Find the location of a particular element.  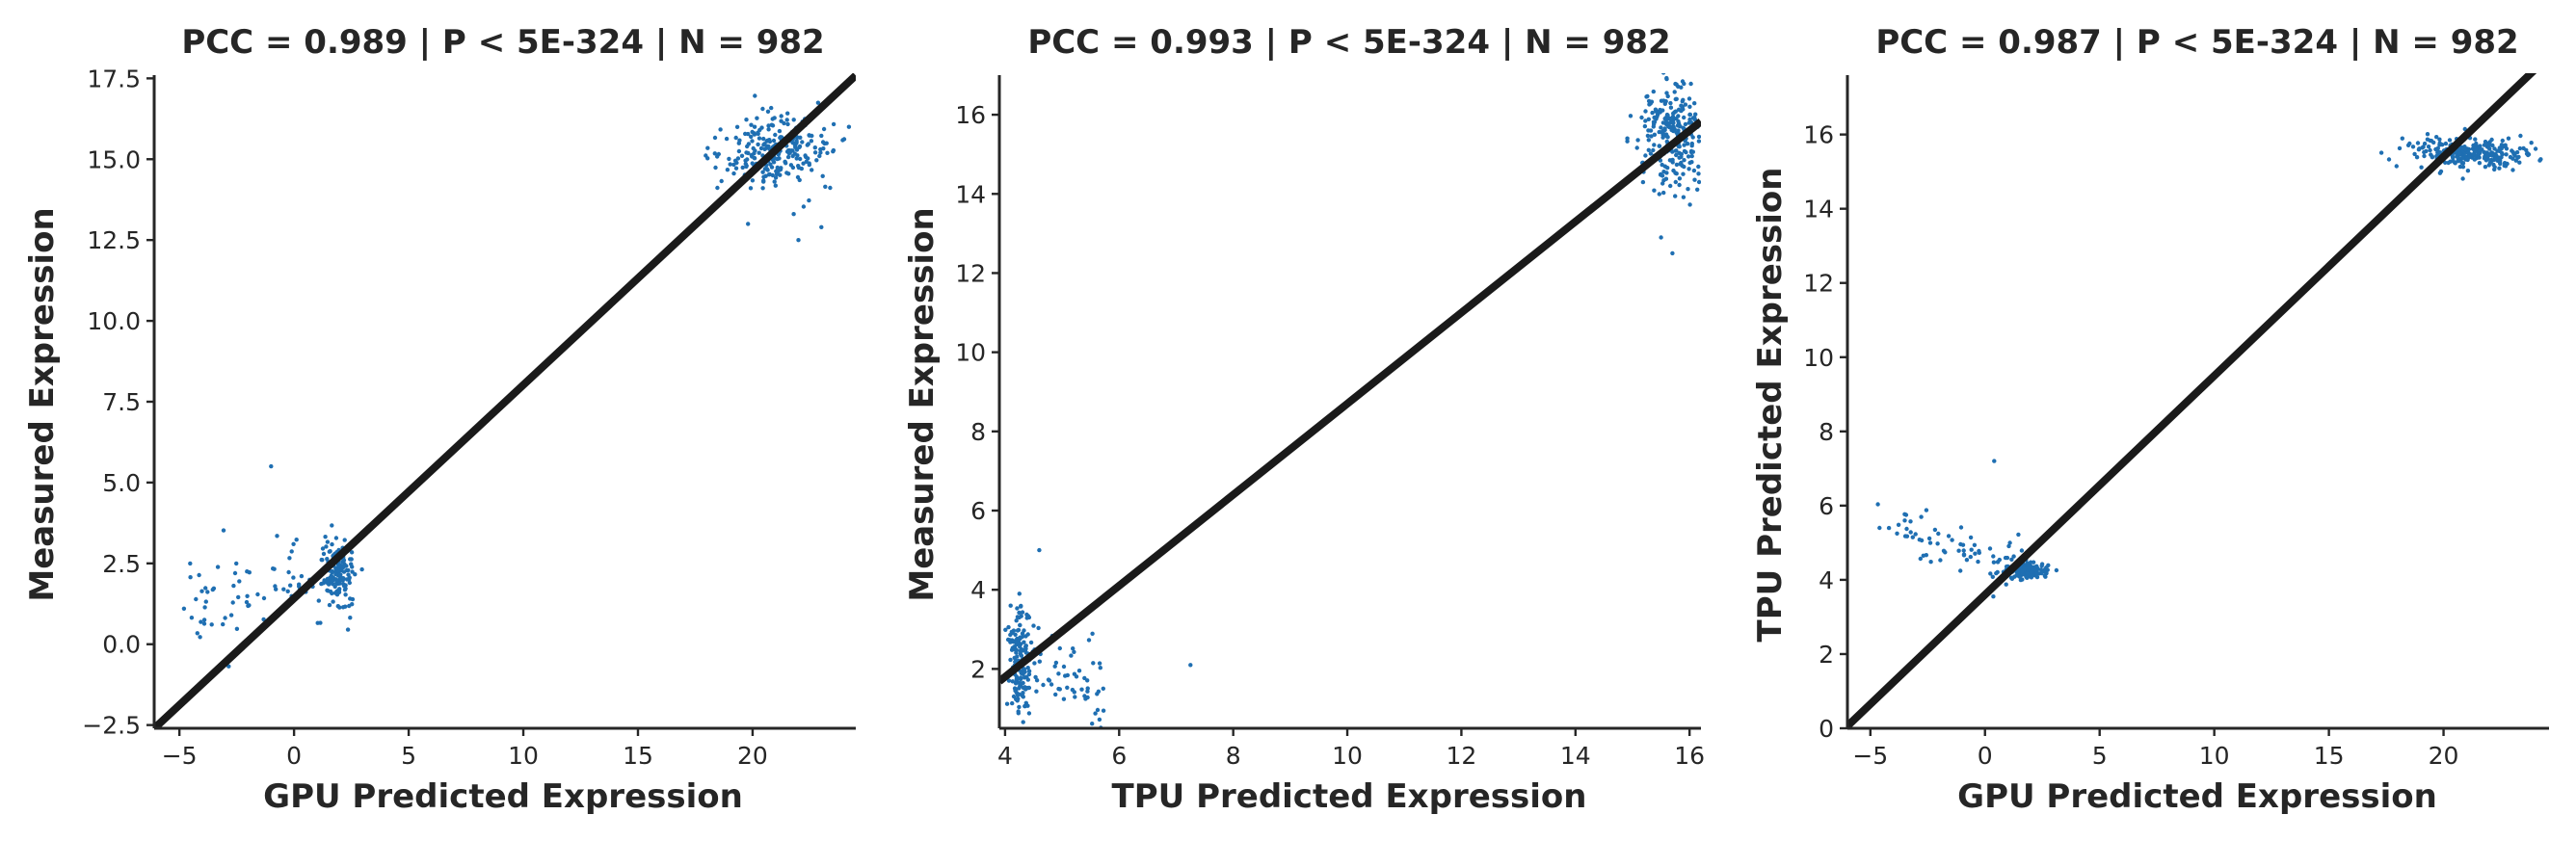

panel-2-title: PCC = 0.993 | P < 5E-324 | N = 982 is located at coordinates (1348, 42).